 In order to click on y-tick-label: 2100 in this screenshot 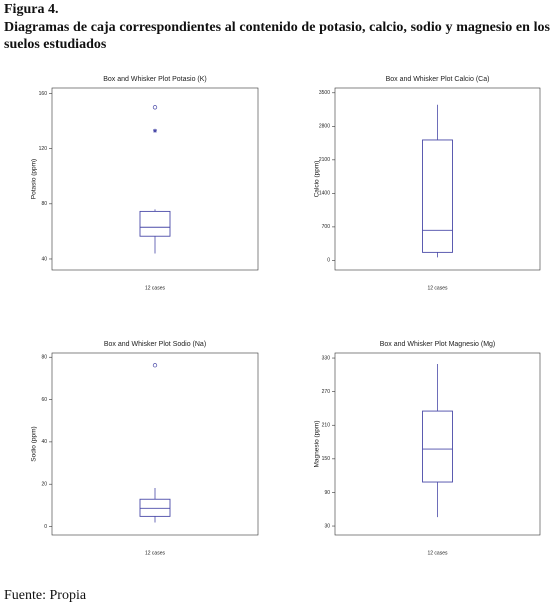, I will do `click(324, 160)`.